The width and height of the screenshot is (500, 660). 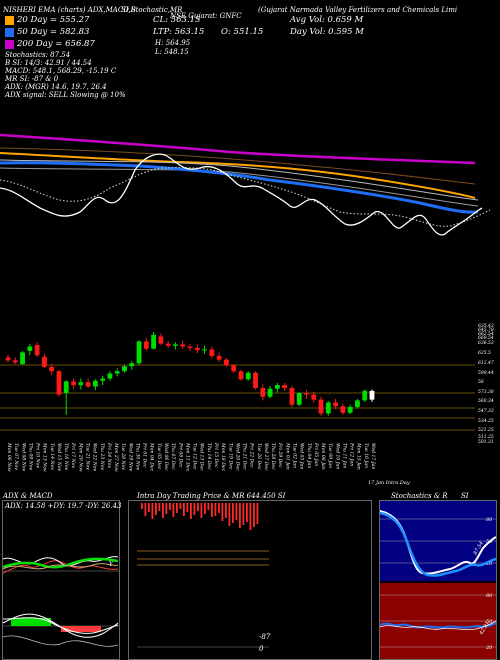 I want to click on ema20-swatch, so click(x=9, y=20).